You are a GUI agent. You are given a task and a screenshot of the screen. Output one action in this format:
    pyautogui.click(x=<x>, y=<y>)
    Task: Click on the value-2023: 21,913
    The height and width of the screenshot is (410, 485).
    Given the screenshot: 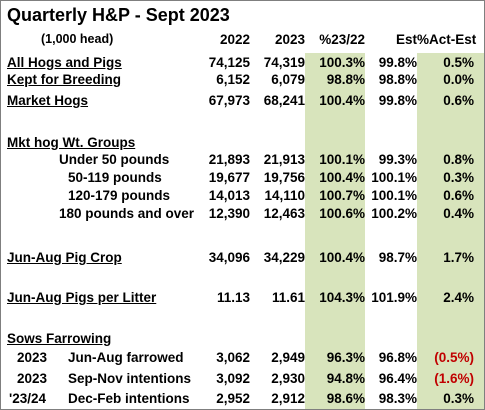 What is the action you would take?
    pyautogui.click(x=284, y=159)
    